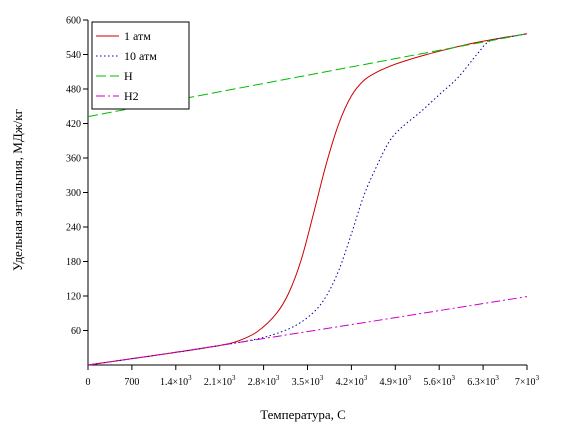 This screenshot has height=429, width=565. What do you see at coordinates (73, 21) in the screenshot?
I see `y-tick-label: 600` at bounding box center [73, 21].